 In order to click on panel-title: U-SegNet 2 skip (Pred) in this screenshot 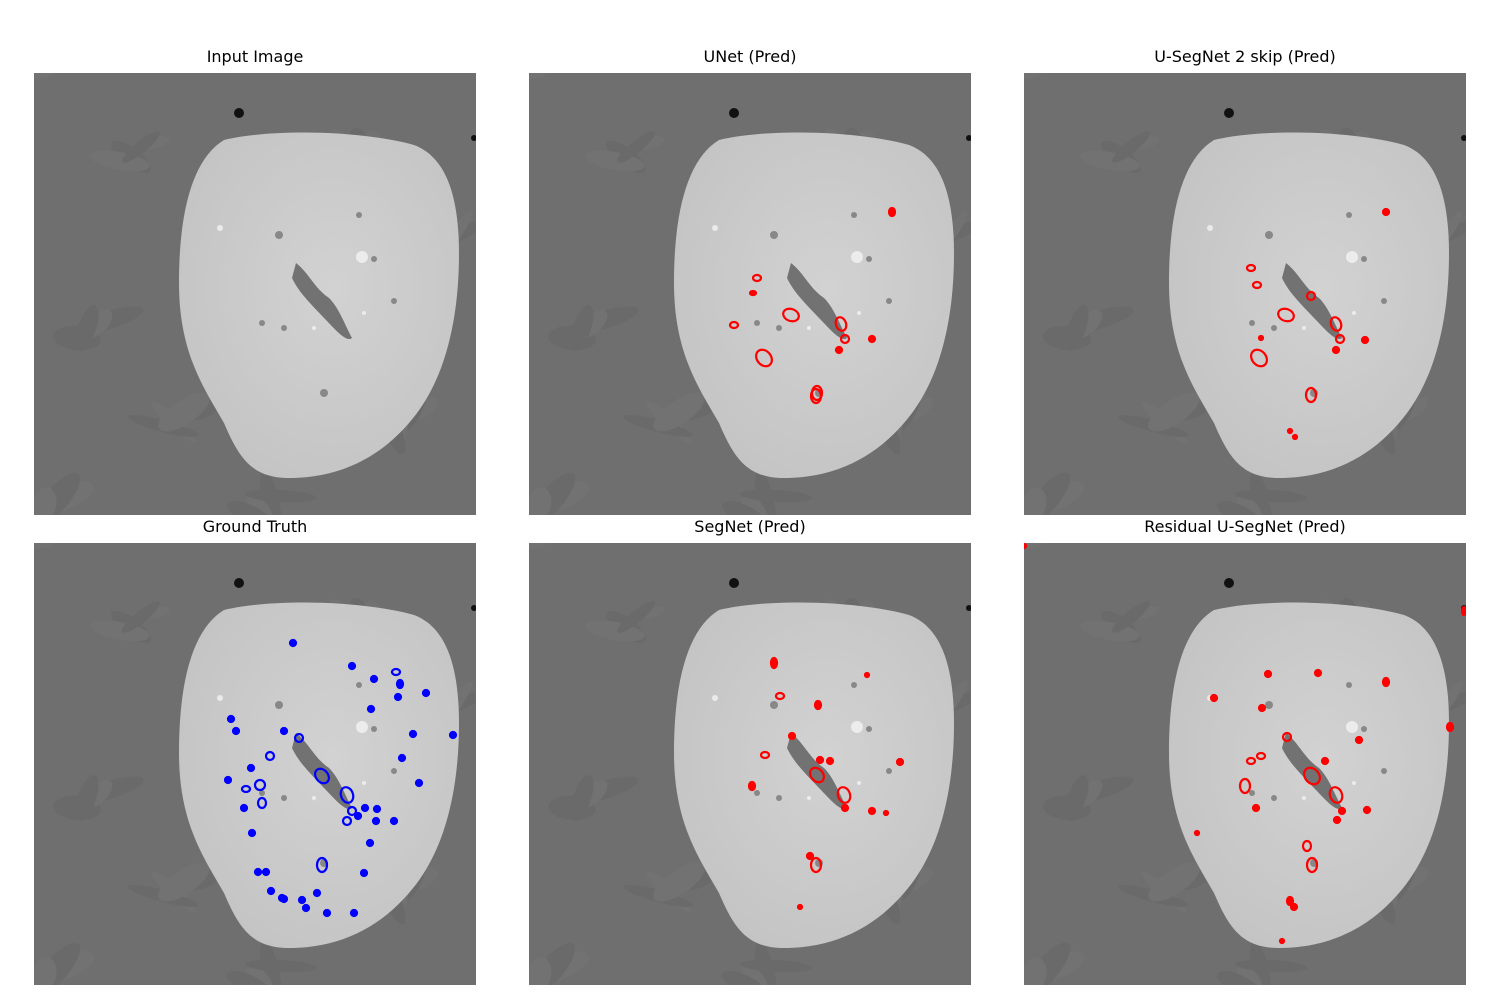, I will do `click(1245, 56)`.